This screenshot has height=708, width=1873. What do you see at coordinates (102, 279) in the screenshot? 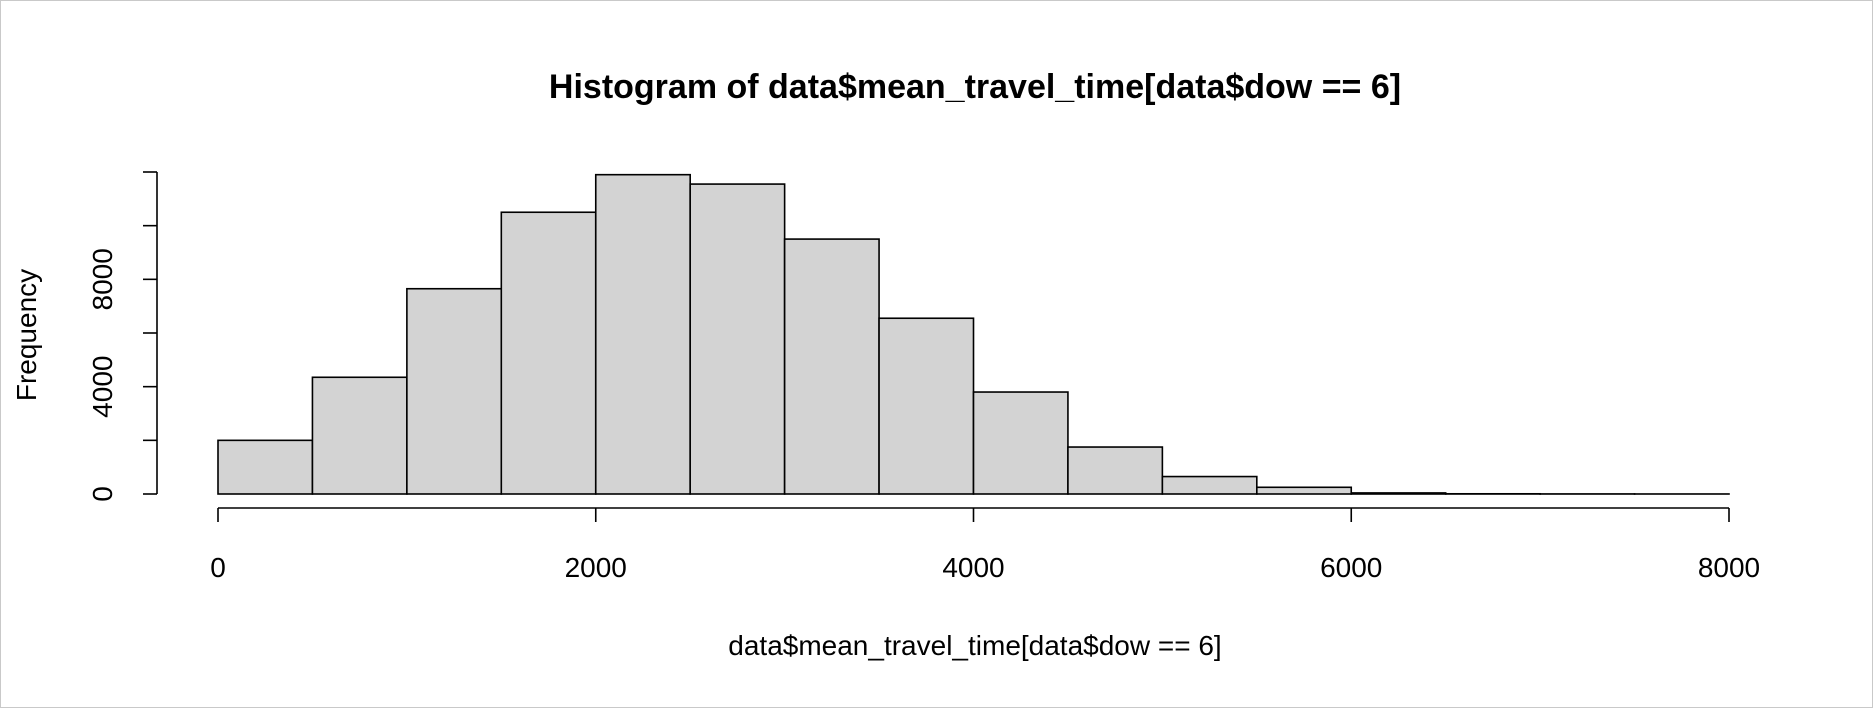
I see `y-tick-label: 8000` at bounding box center [102, 279].